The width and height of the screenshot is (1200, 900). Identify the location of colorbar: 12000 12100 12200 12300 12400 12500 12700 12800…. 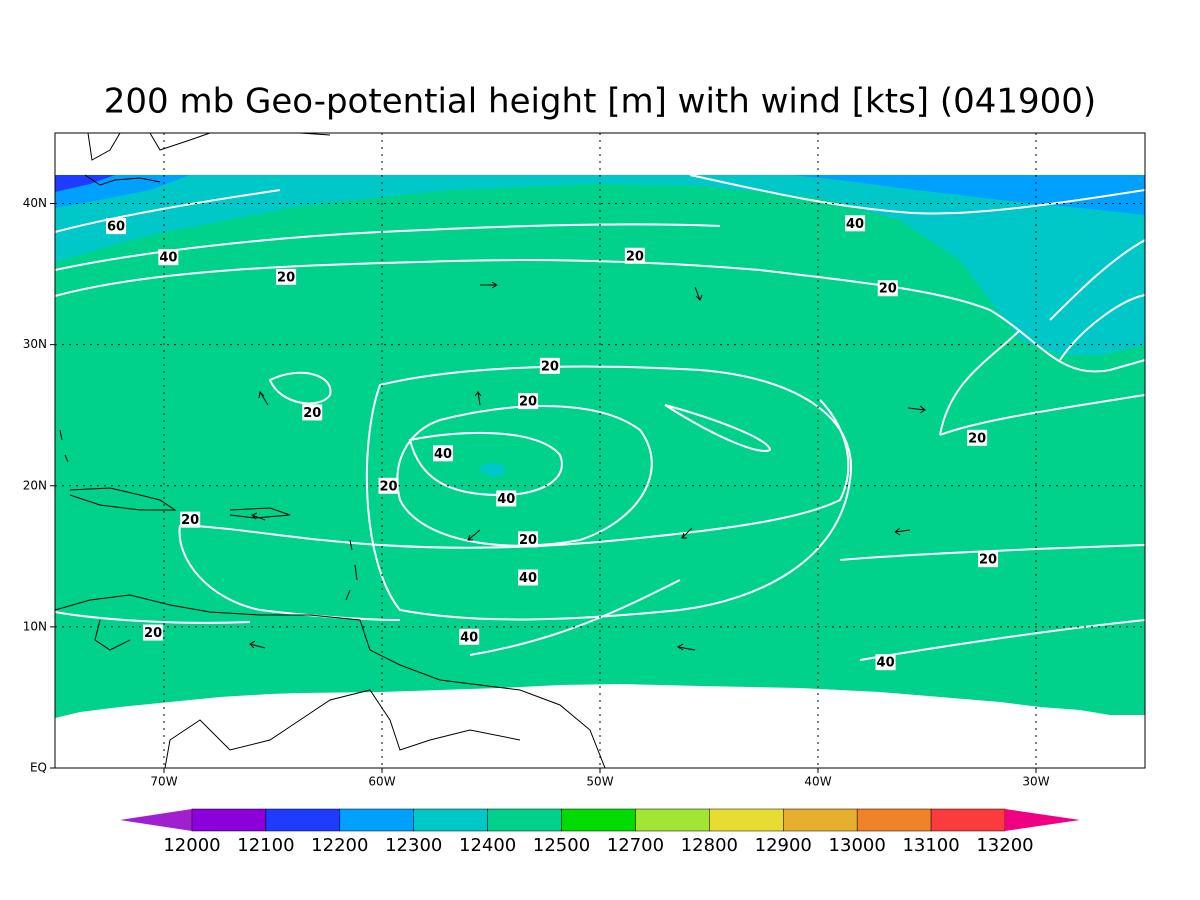
(600, 832).